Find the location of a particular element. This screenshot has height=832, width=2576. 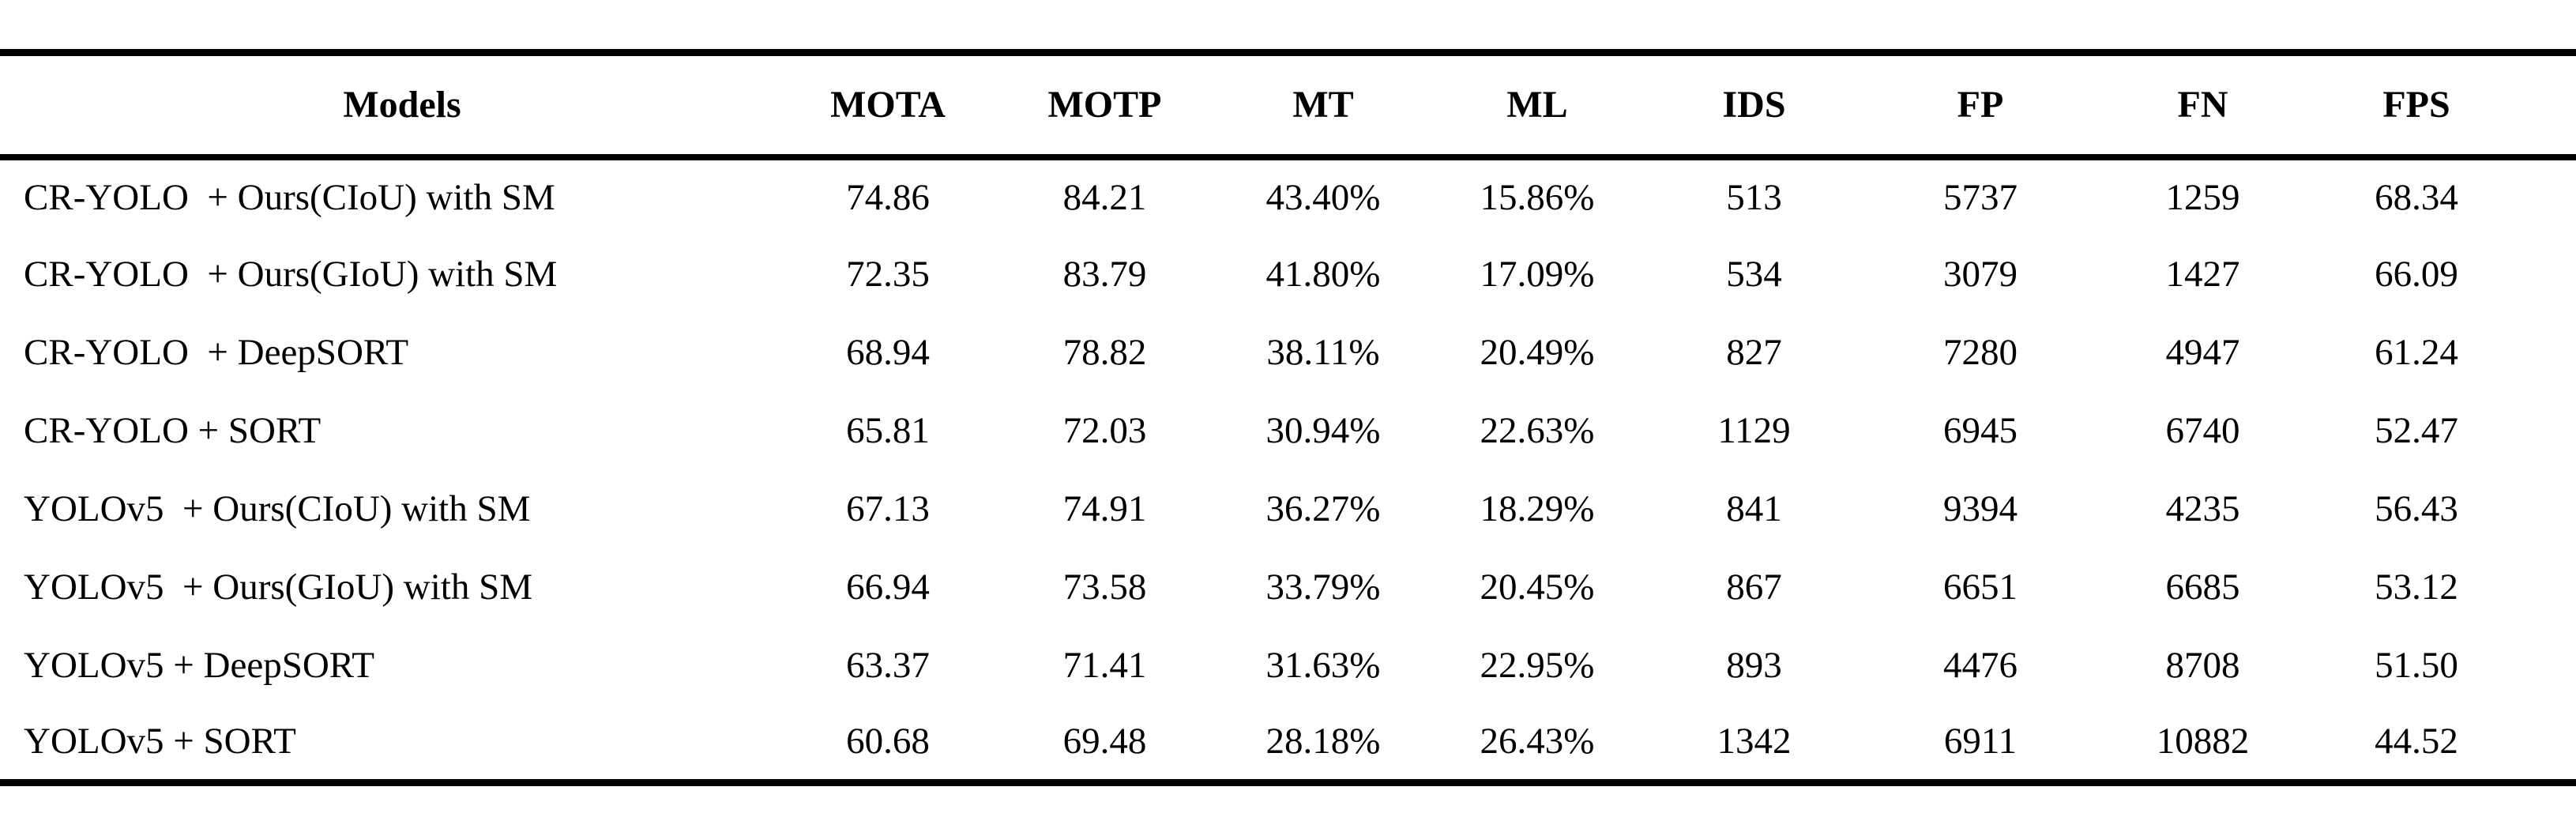

mota-cell: 65.81 is located at coordinates (888, 430).